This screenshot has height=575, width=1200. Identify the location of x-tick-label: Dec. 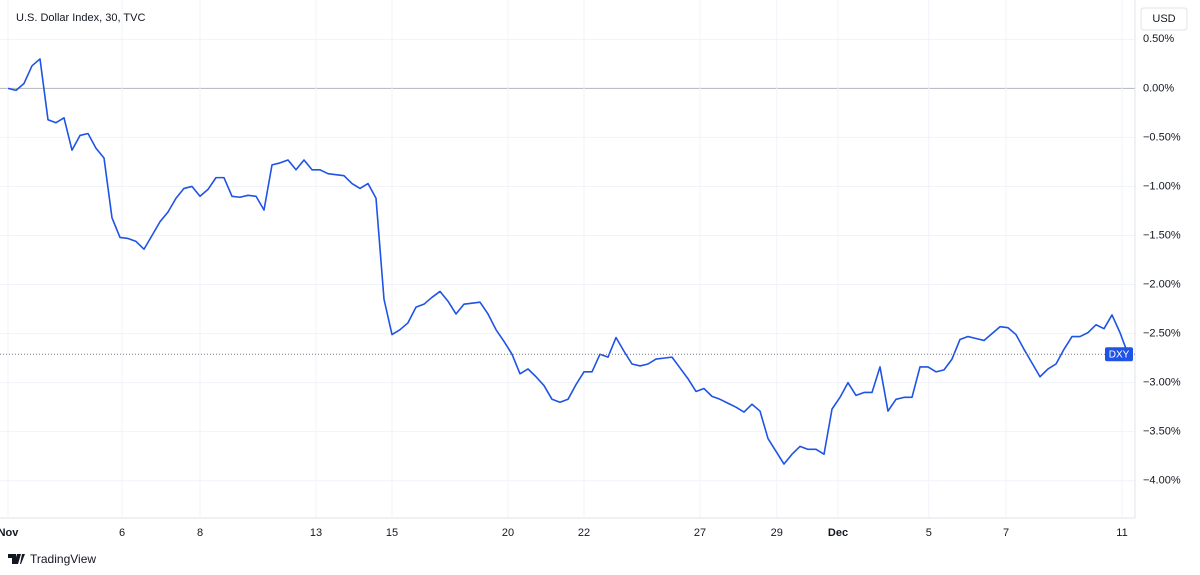
(838, 533).